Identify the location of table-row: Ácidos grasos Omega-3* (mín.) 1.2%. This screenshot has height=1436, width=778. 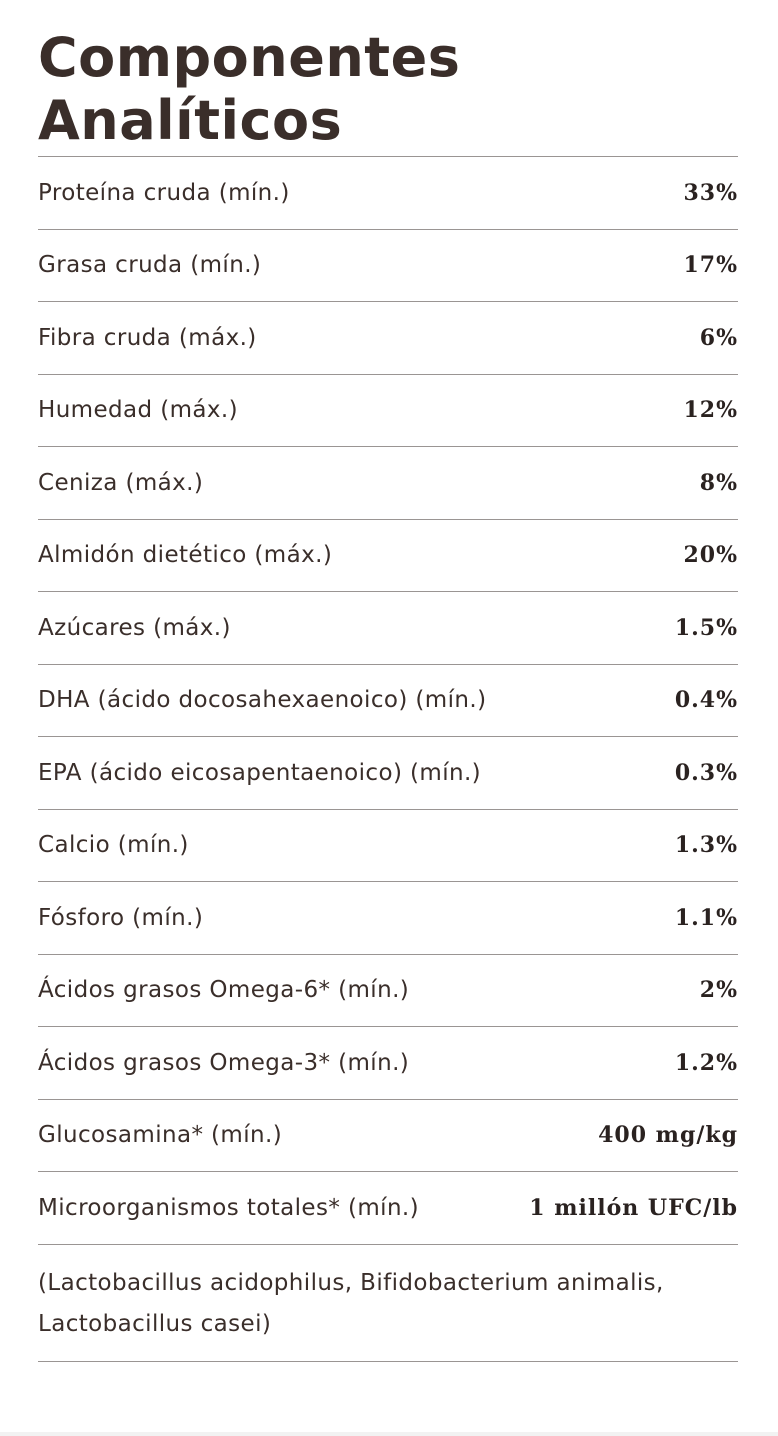
(388, 1063).